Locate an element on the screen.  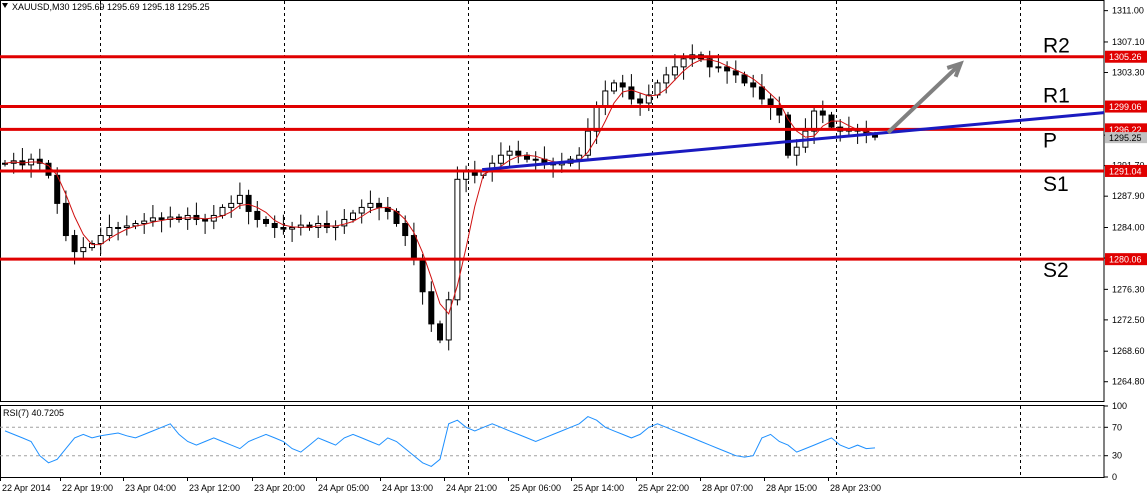
level-label-s2: S2 is located at coordinates (1056, 270).